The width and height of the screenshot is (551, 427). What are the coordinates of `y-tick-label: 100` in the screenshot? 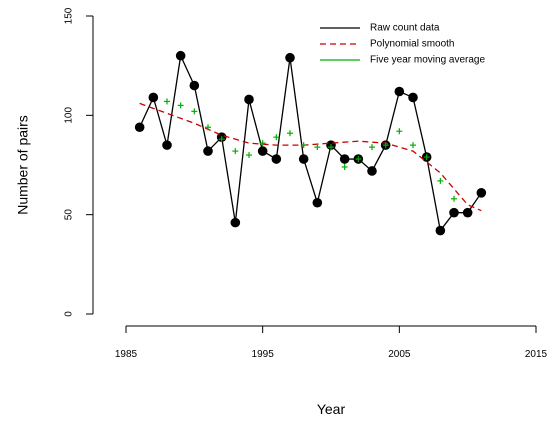 It's located at (69, 115).